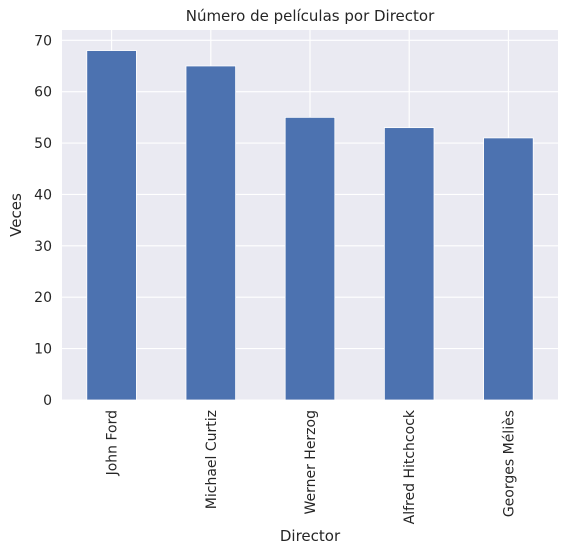 This screenshot has width=566, height=554. I want to click on y-tick-label: 60, so click(43, 93).